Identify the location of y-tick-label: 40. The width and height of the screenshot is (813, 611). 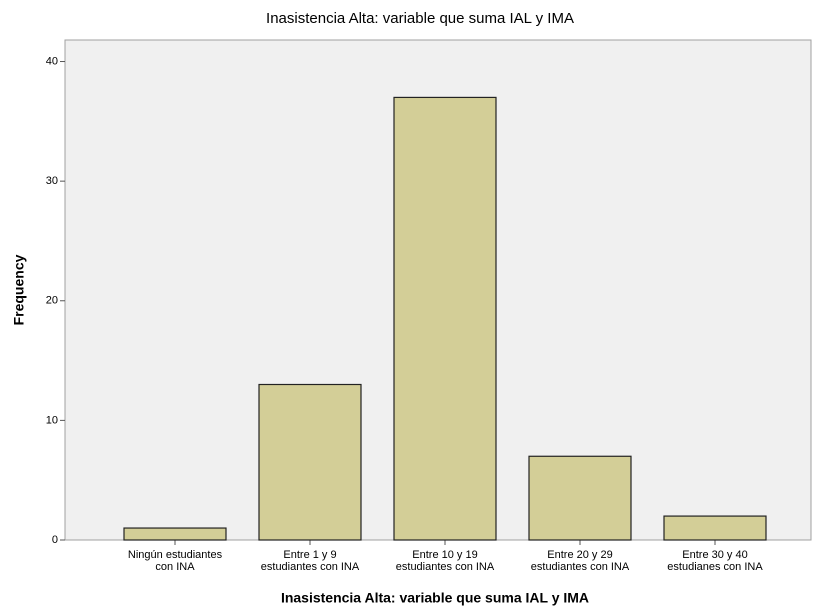
(52, 61).